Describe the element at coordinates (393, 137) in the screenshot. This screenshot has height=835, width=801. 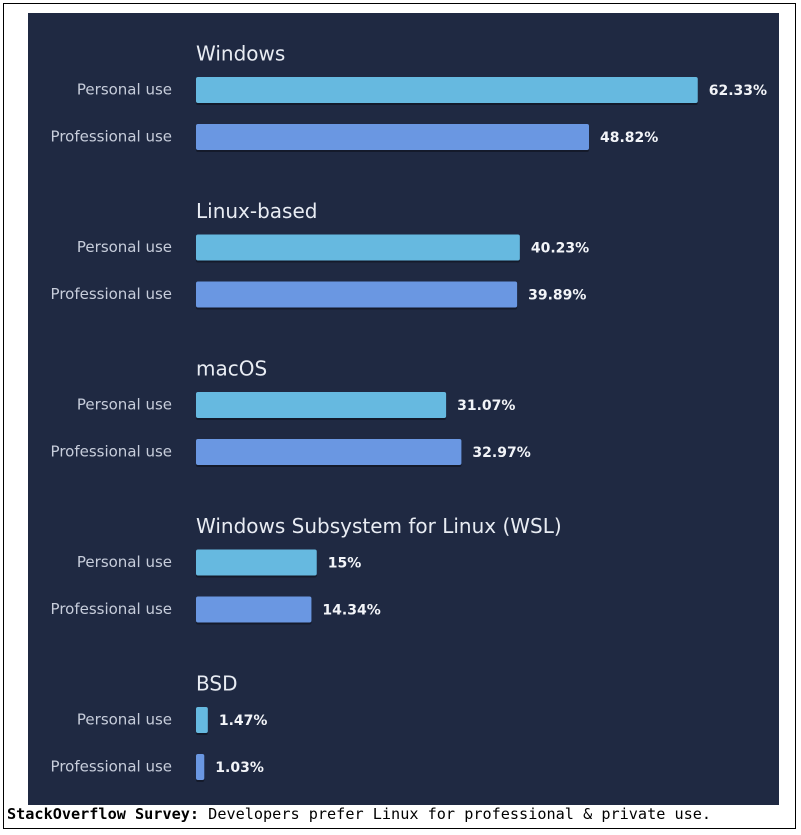
I see `bar-windows-professional` at that location.